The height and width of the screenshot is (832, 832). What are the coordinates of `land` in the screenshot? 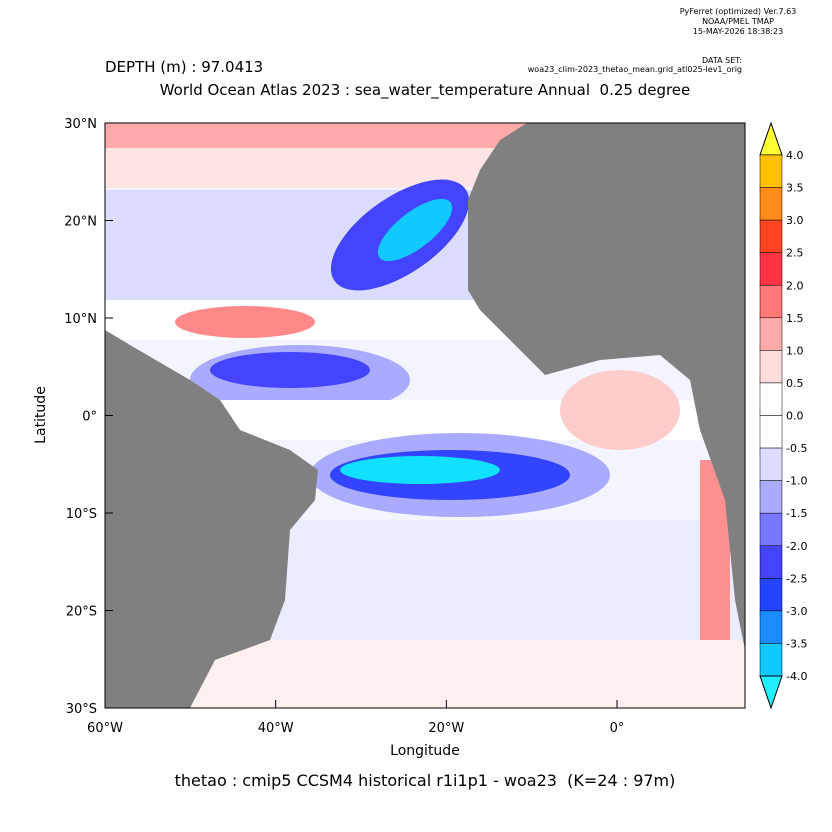 It's located at (211, 519).